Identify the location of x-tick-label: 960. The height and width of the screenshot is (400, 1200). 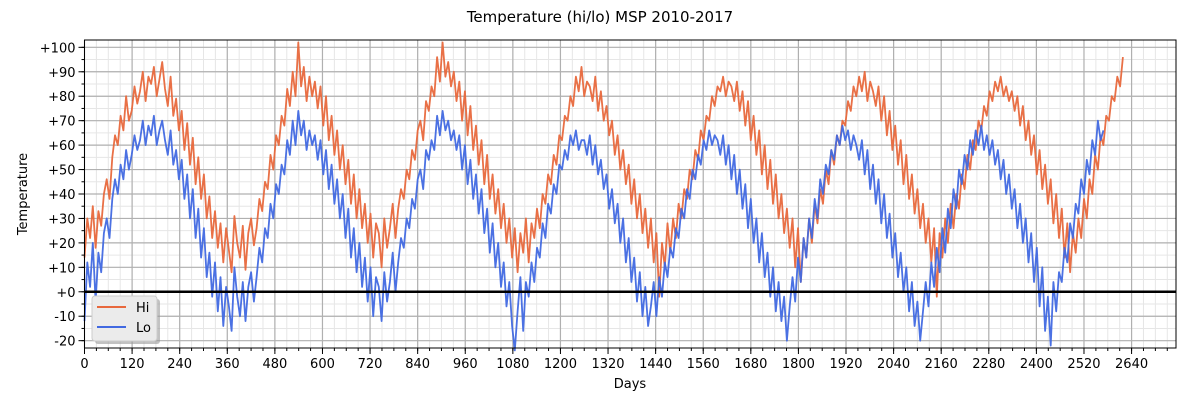
(465, 364).